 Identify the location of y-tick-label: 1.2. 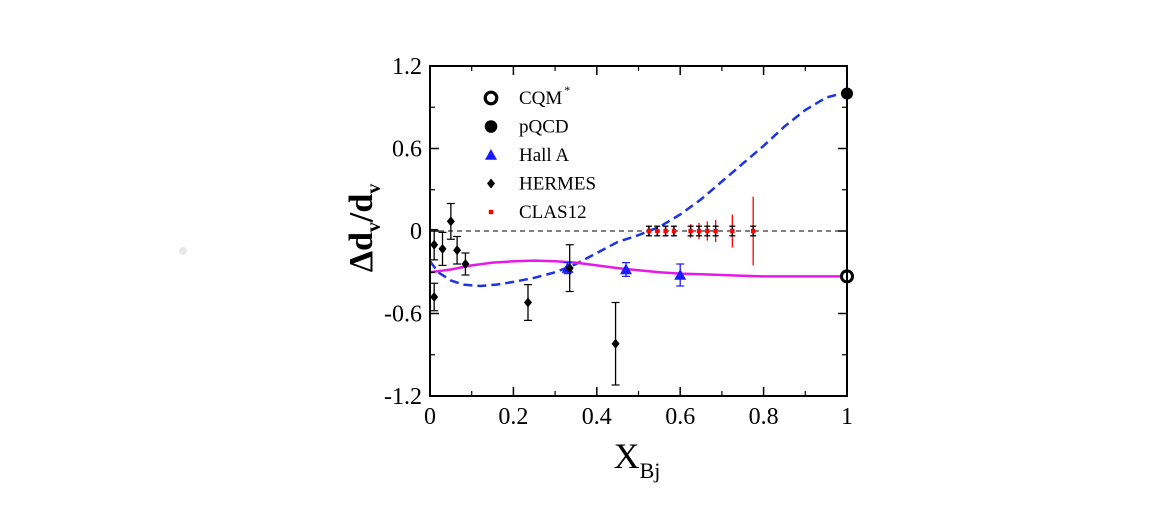
(407, 67).